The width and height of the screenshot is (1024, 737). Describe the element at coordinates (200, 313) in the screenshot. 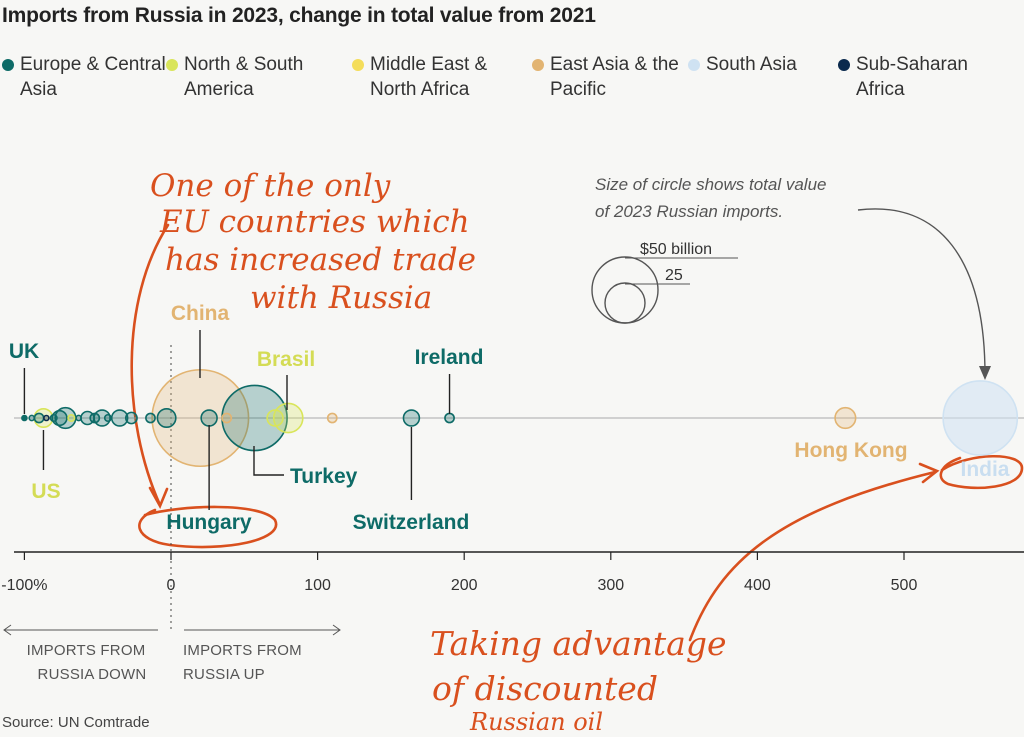

I see `label-china: China` at that location.